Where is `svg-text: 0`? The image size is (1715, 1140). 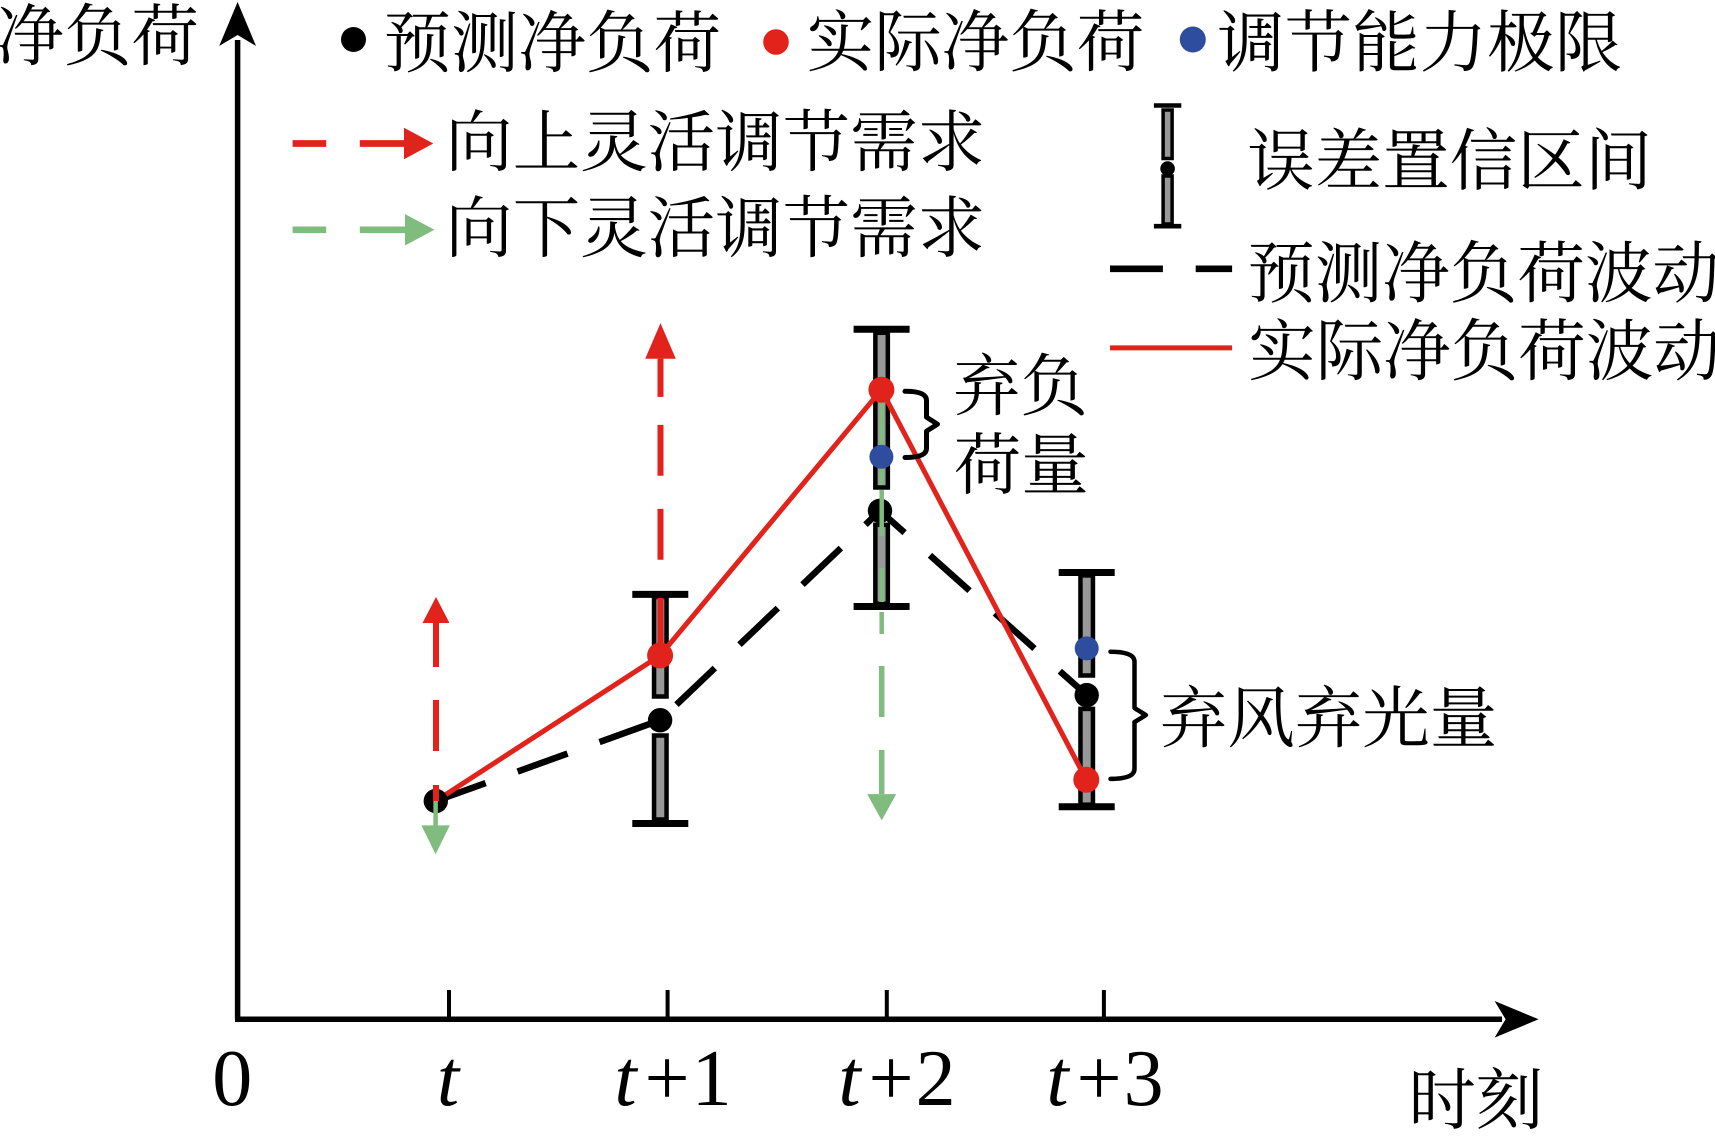
svg-text: 0 is located at coordinates (232, 1079).